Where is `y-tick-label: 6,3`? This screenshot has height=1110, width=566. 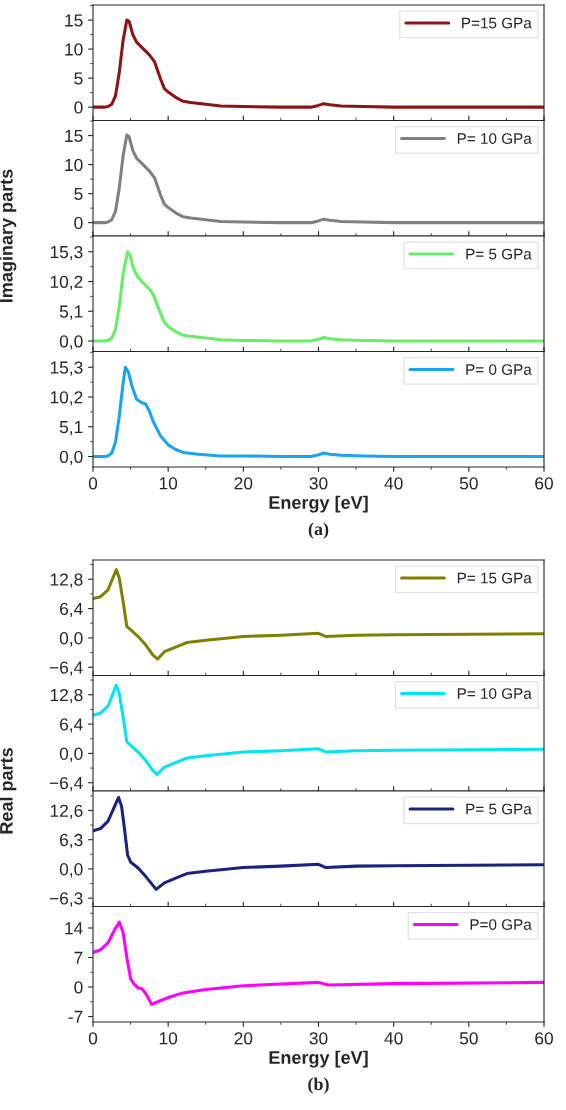 y-tick-label: 6,3 is located at coordinates (71, 841).